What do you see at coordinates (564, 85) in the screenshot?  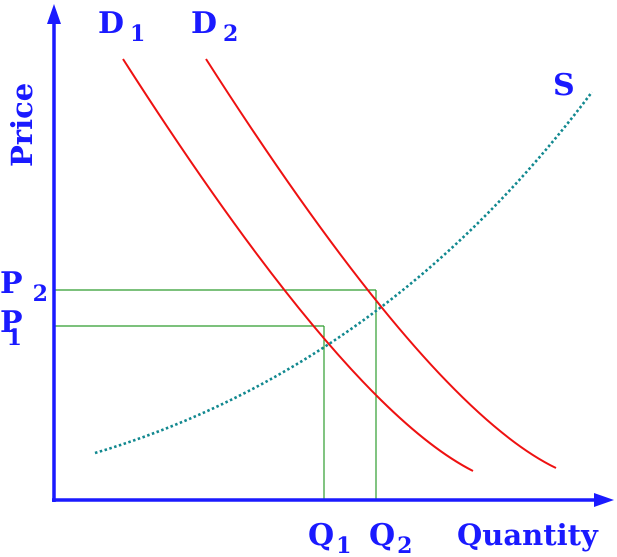 I see `s-label: S` at bounding box center [564, 85].